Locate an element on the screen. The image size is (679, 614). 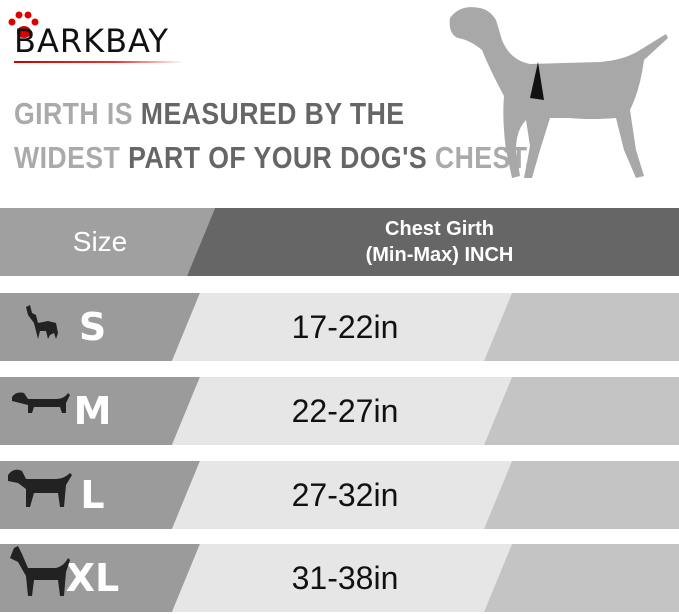
girth-value: 27-32in is located at coordinates (345, 494).